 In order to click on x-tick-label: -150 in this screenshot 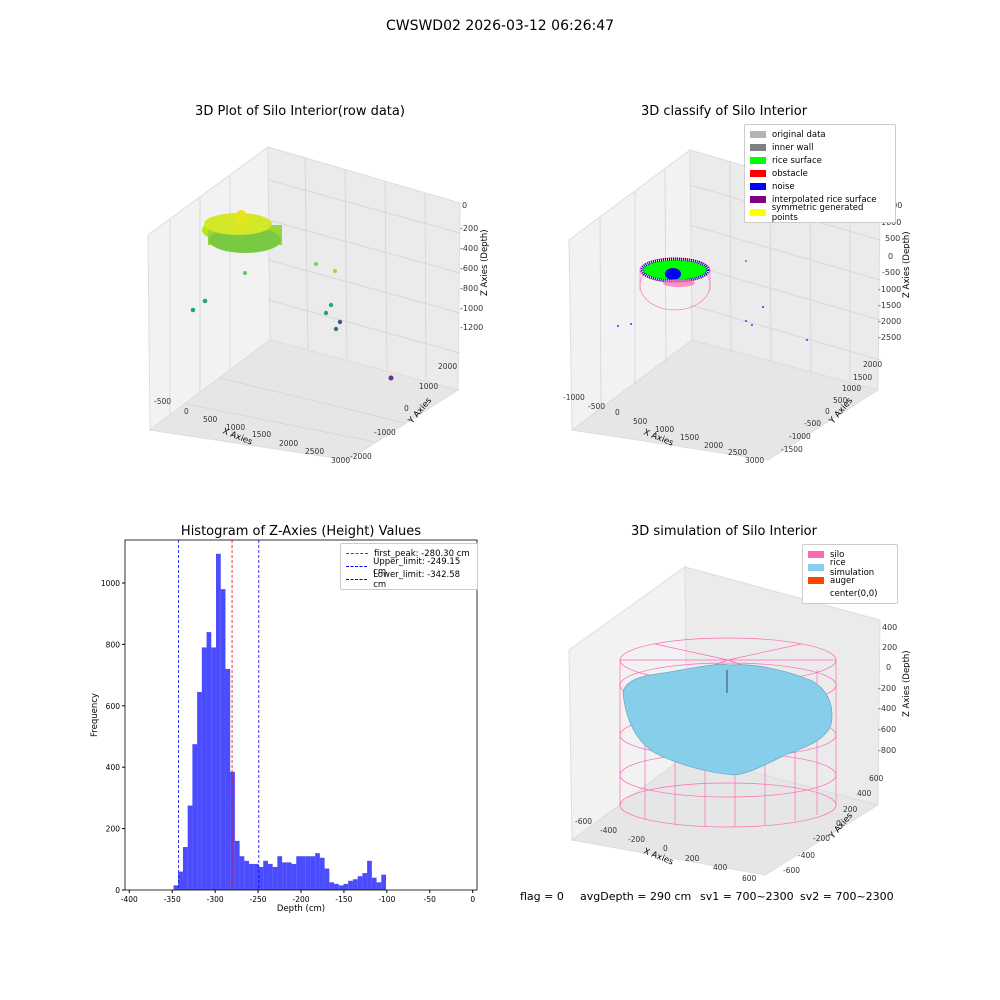, I will do `click(343, 899)`.